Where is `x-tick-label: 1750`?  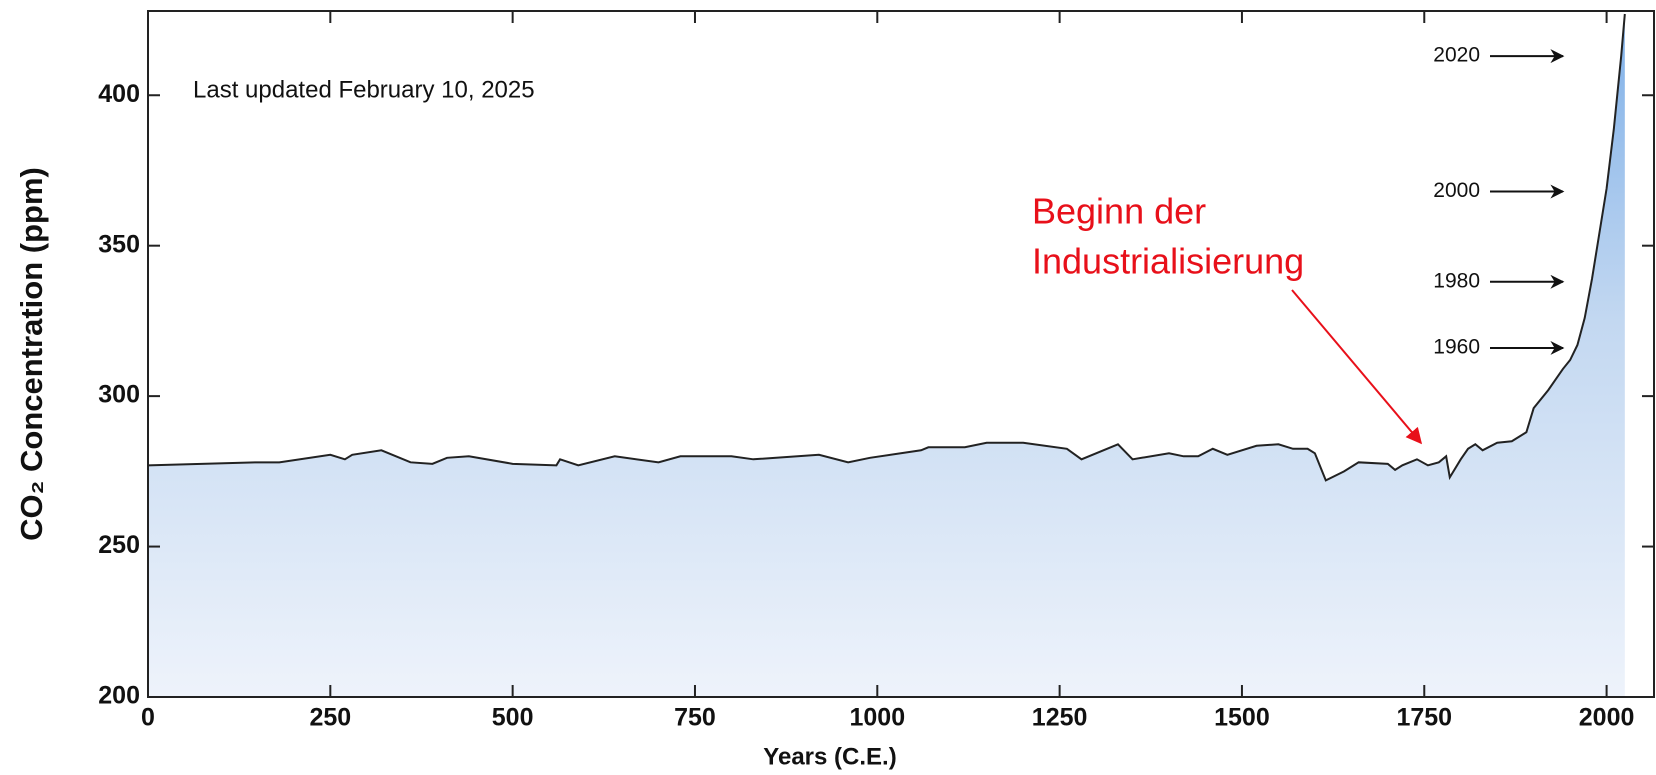
x-tick-label: 1750 is located at coordinates (1424, 718).